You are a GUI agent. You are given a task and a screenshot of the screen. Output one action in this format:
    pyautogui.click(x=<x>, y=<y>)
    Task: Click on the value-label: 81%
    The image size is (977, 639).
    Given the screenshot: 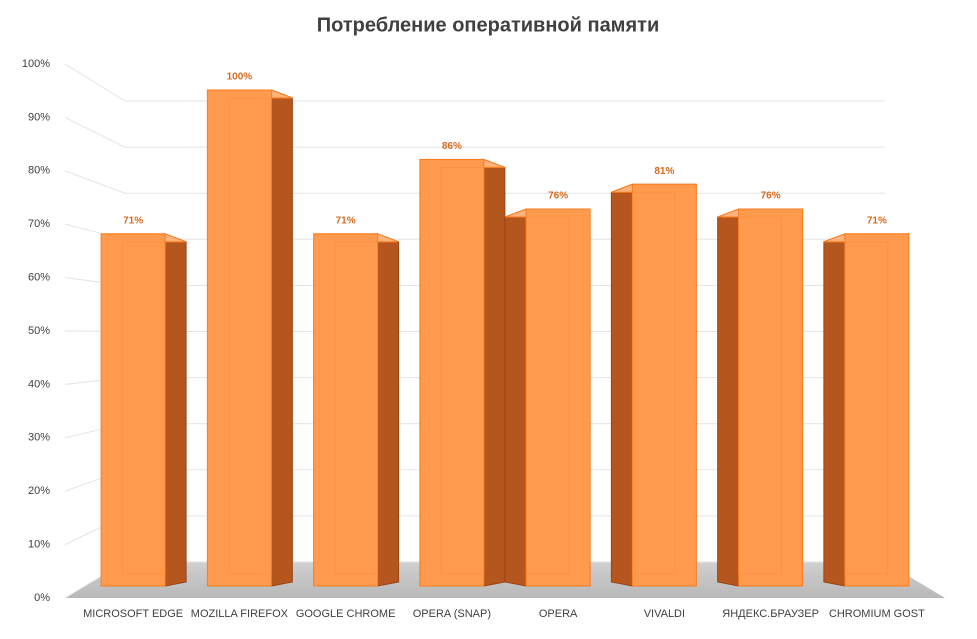 What is the action you would take?
    pyautogui.click(x=664, y=171)
    